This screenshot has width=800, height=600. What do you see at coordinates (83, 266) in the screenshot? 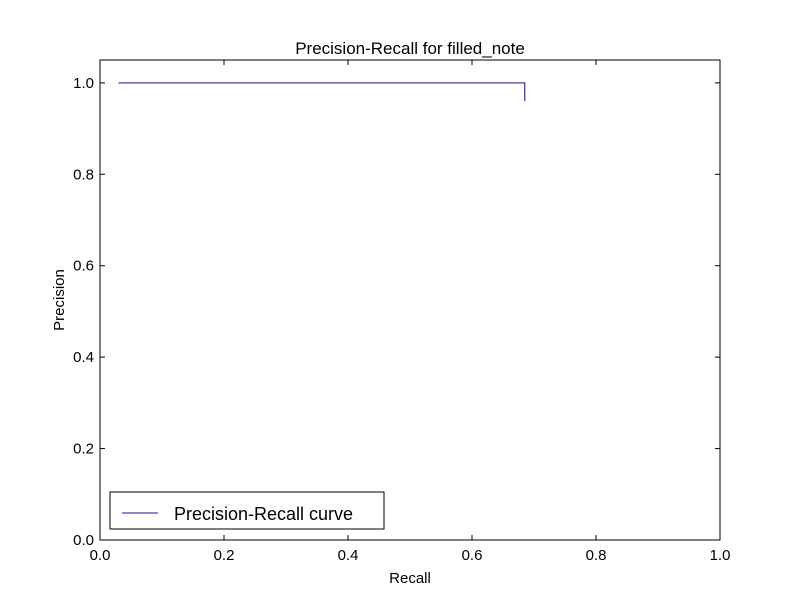
I see `y-tick-label: 0.6` at bounding box center [83, 266].